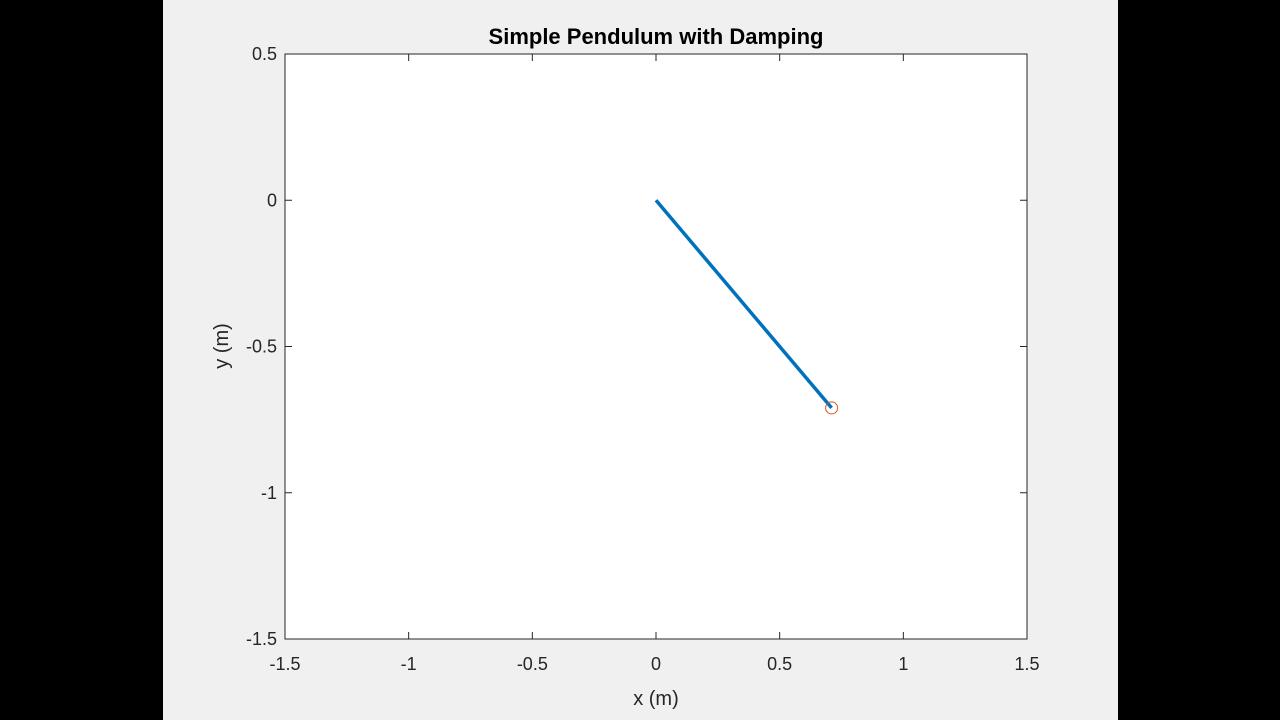 This screenshot has width=1280, height=720. What do you see at coordinates (656, 664) in the screenshot?
I see `x-tick-label: 0` at bounding box center [656, 664].